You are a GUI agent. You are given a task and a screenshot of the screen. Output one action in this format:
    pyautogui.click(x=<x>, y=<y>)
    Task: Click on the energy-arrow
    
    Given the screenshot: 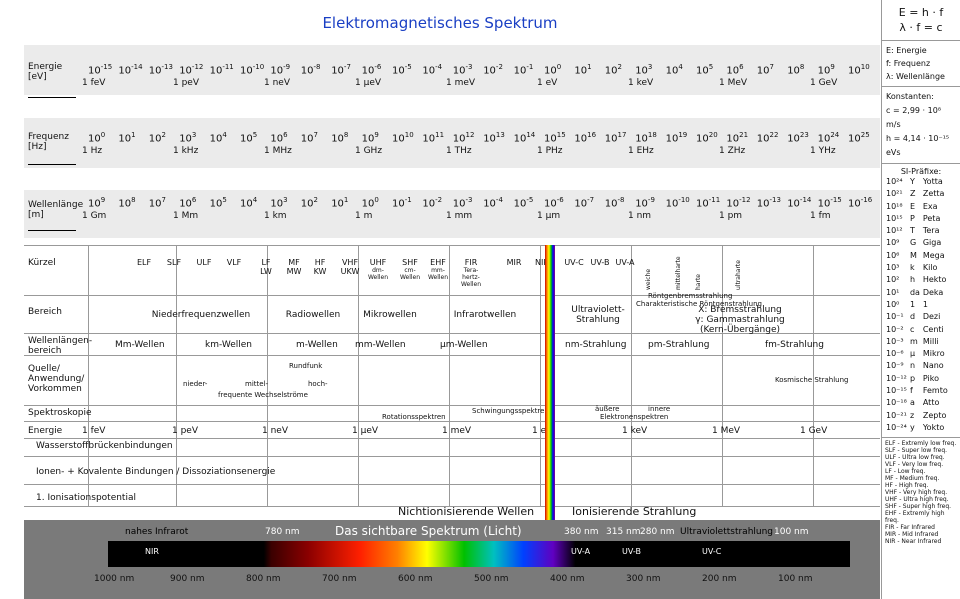 What is the action you would take?
    pyautogui.click(x=52, y=97)
    